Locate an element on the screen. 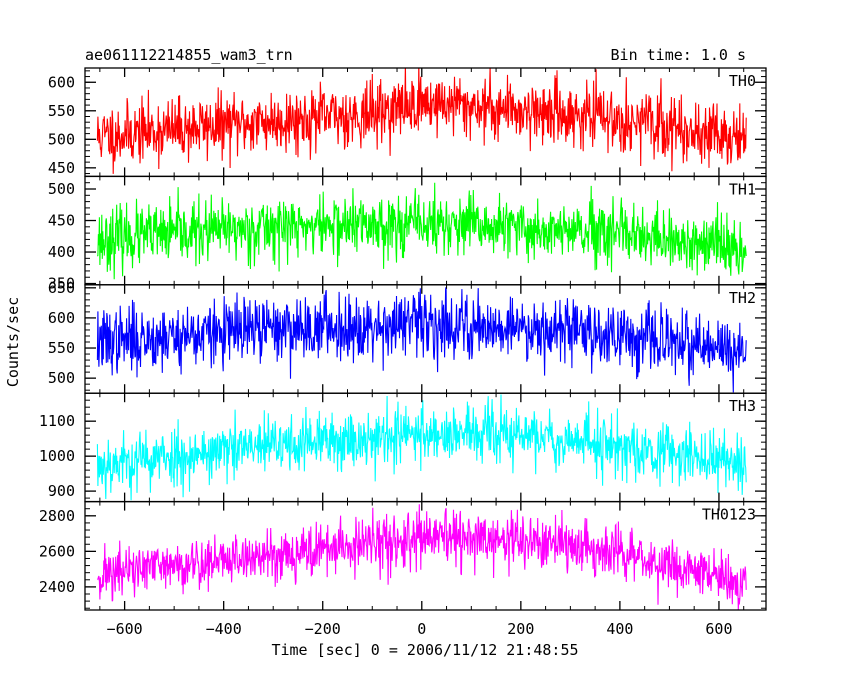 The height and width of the screenshot is (680, 850). y-tick-label: 650 is located at coordinates (61, 288).